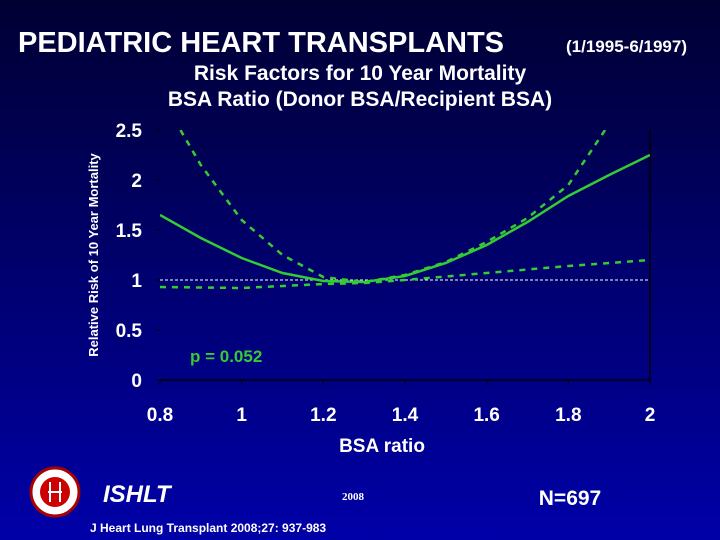  What do you see at coordinates (360, 73) in the screenshot?
I see `subtitle: Risk Factors for 10 Year Mortality` at bounding box center [360, 73].